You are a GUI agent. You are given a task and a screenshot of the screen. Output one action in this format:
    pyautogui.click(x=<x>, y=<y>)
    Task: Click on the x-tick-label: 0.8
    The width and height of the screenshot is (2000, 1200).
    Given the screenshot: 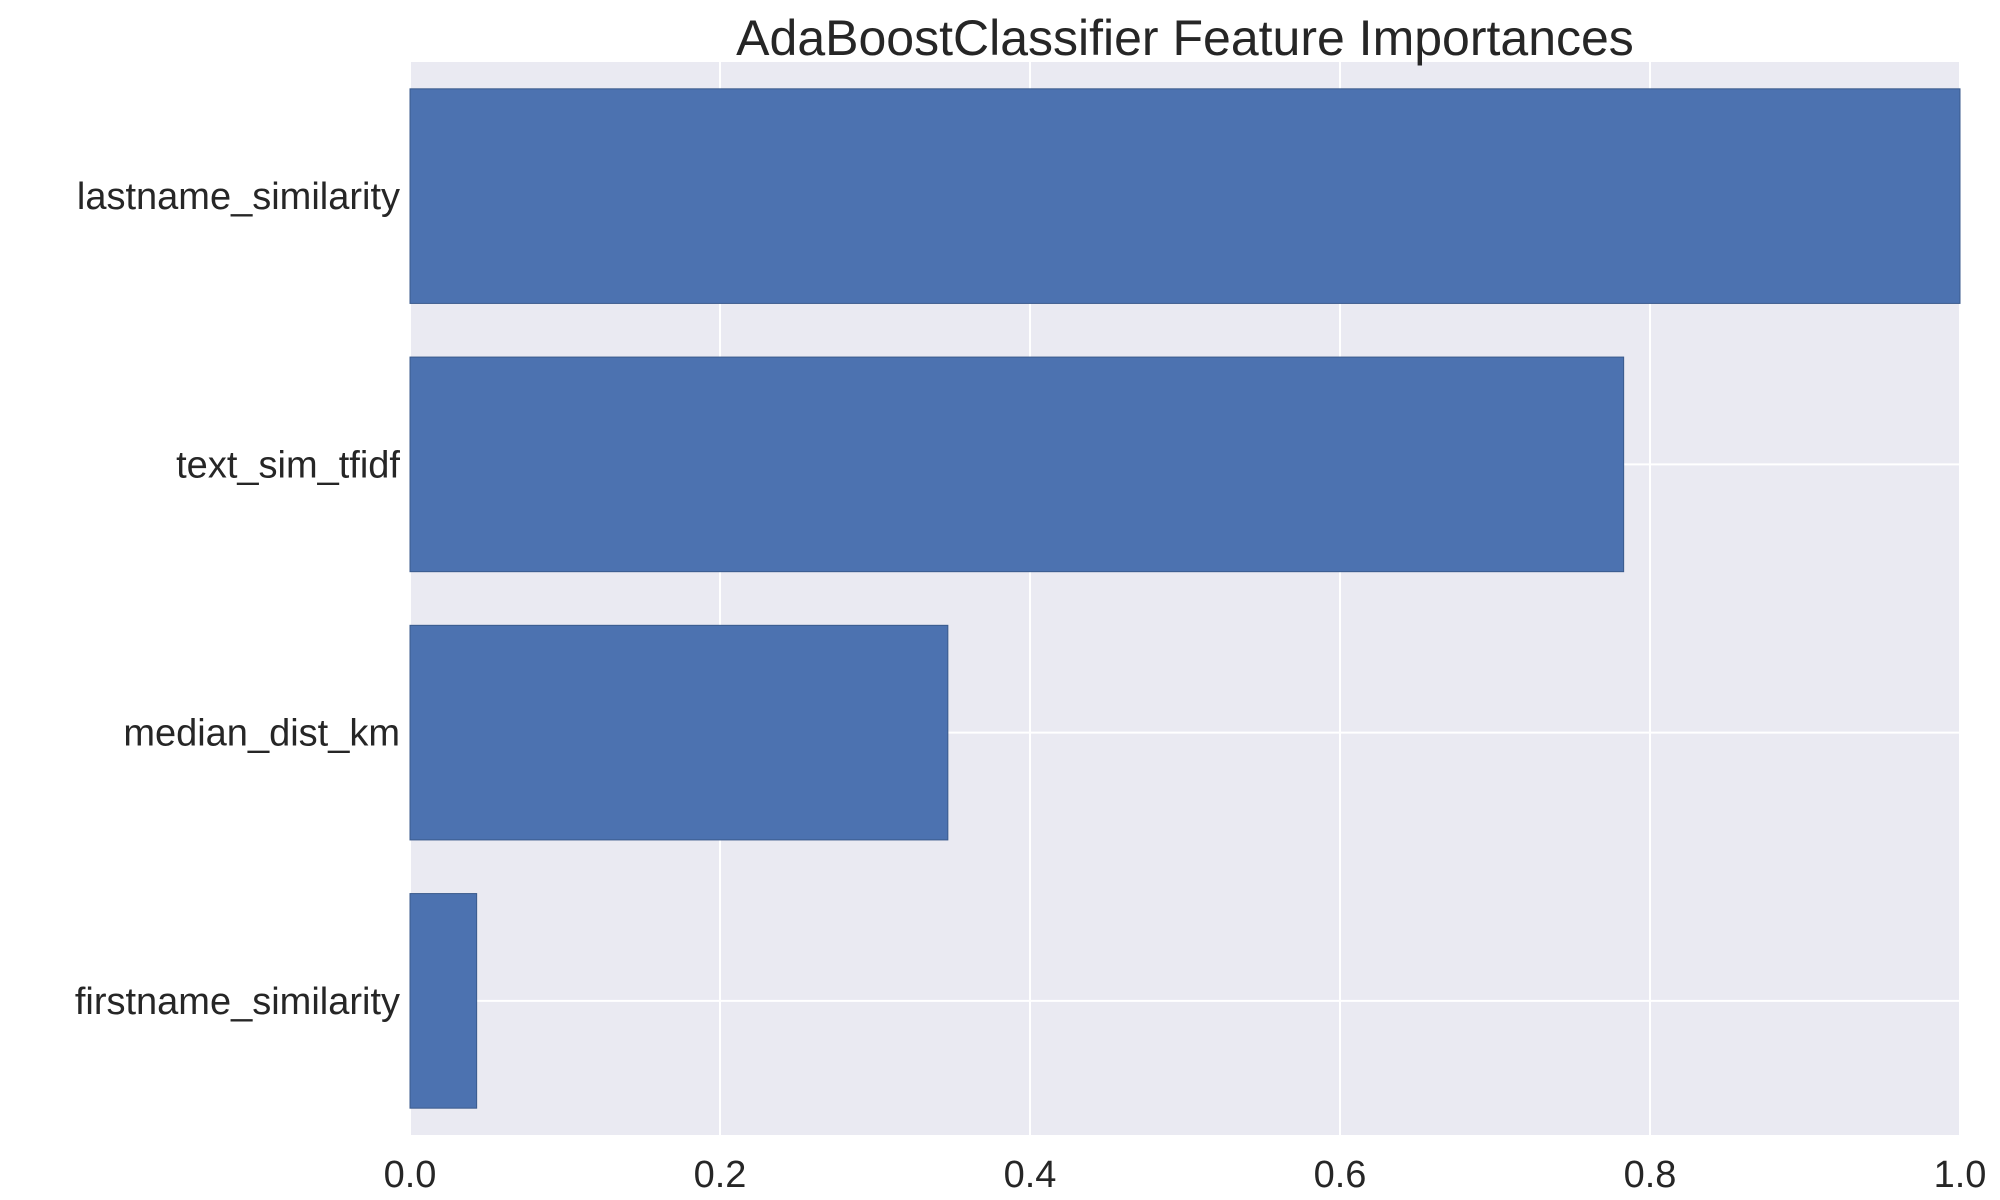 What is the action you would take?
    pyautogui.click(x=1650, y=1175)
    